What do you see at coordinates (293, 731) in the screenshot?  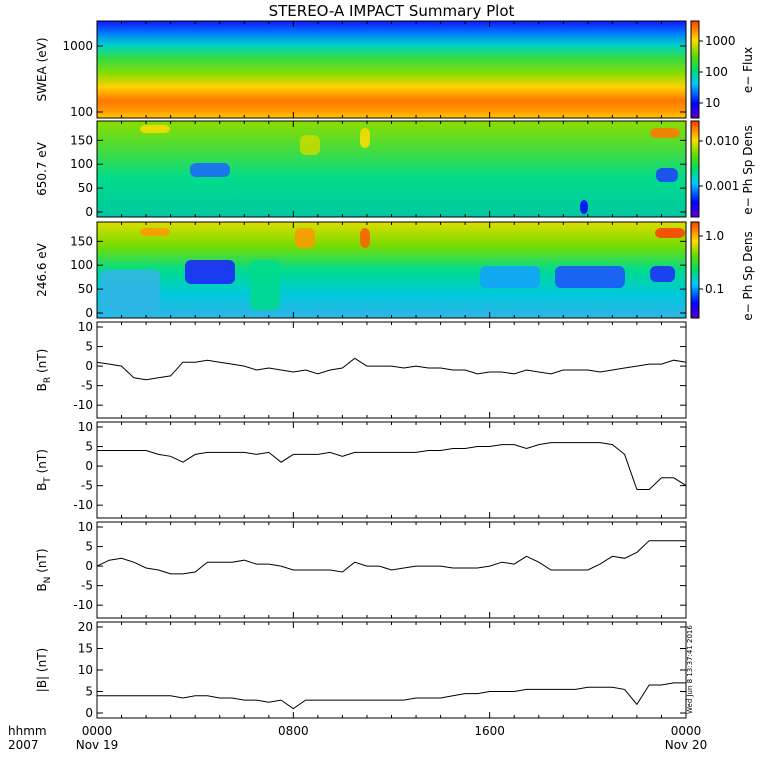 I see `x-tick-label: 0800` at bounding box center [293, 731].